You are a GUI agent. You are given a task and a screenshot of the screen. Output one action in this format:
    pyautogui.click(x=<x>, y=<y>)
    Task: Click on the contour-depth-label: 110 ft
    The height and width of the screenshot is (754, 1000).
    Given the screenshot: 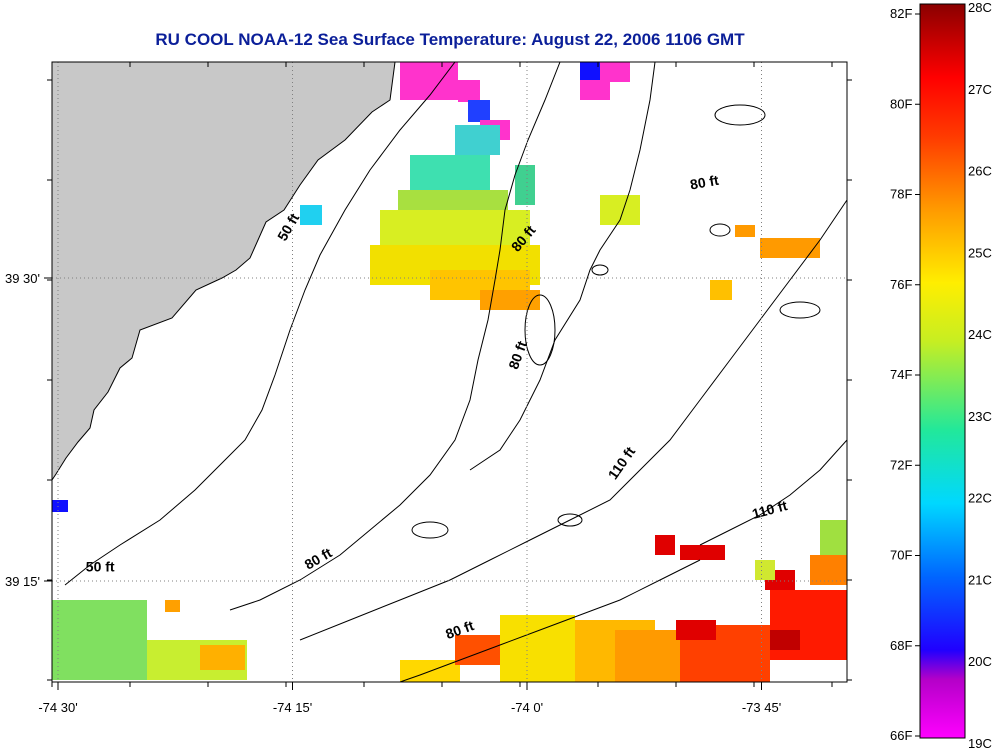 What is the action you would take?
    pyautogui.click(x=769, y=509)
    